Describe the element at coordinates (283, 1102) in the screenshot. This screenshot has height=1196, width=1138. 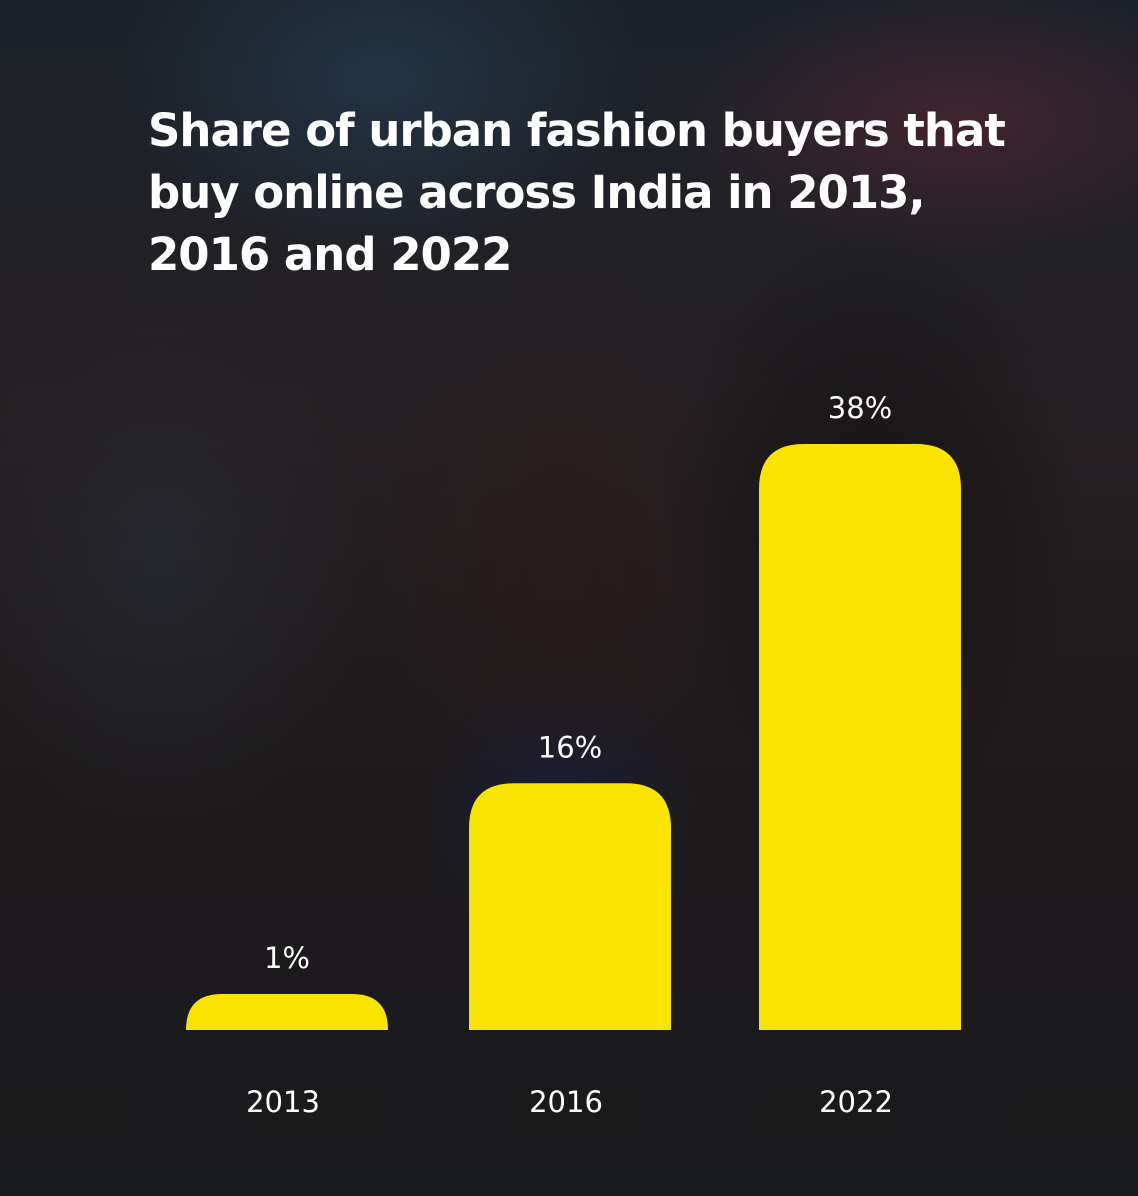
I see `category-label-2013: 2013` at that location.